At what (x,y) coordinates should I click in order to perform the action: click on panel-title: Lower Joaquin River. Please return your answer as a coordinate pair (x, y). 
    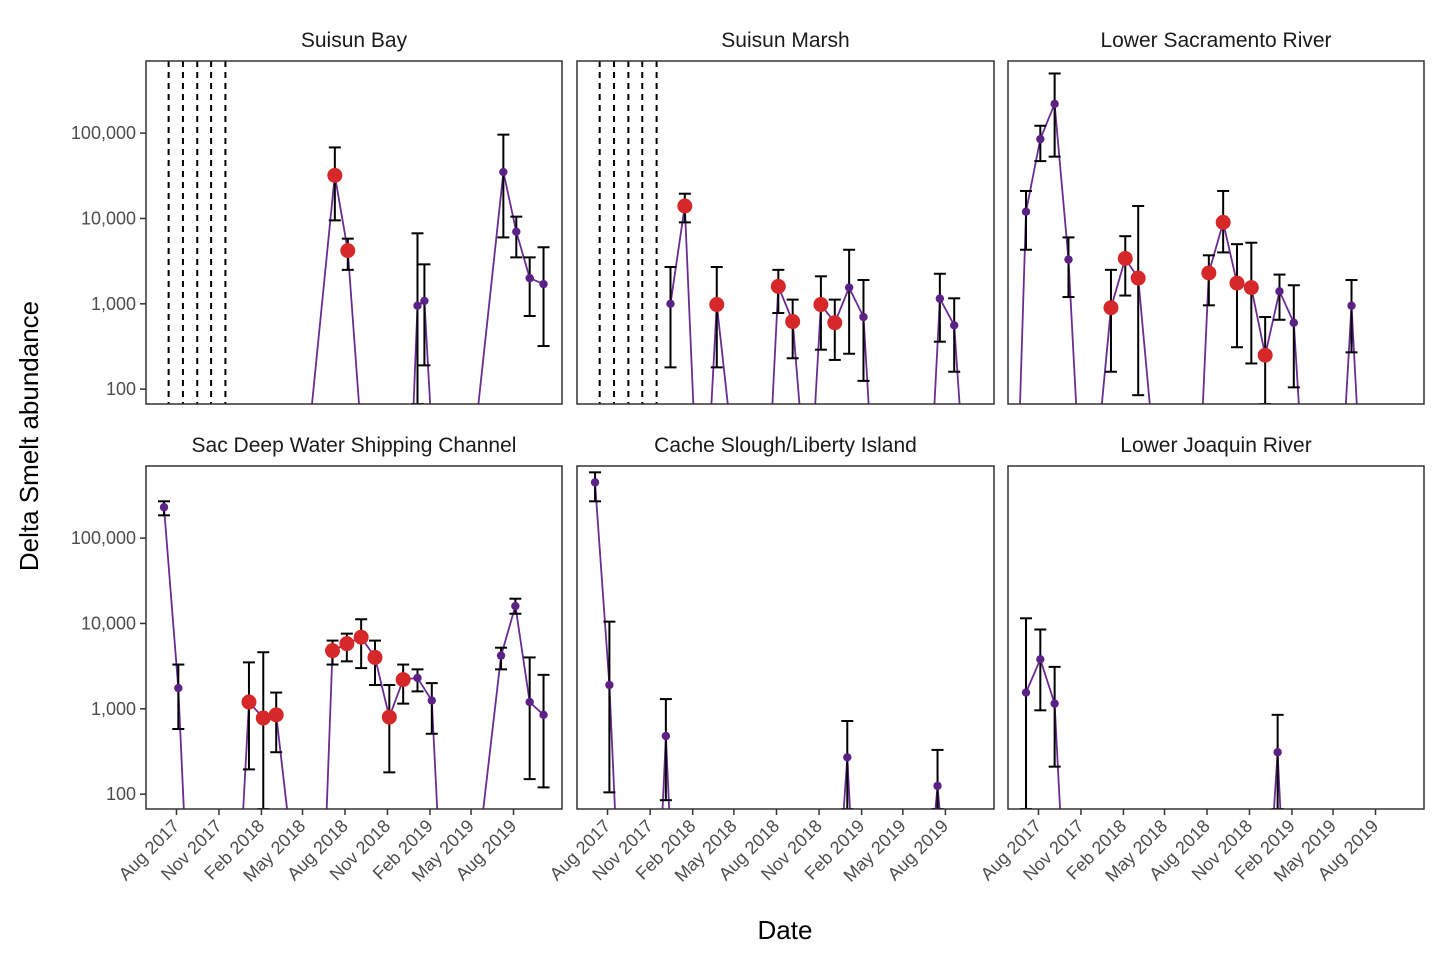
    Looking at the image, I should click on (1215, 445).